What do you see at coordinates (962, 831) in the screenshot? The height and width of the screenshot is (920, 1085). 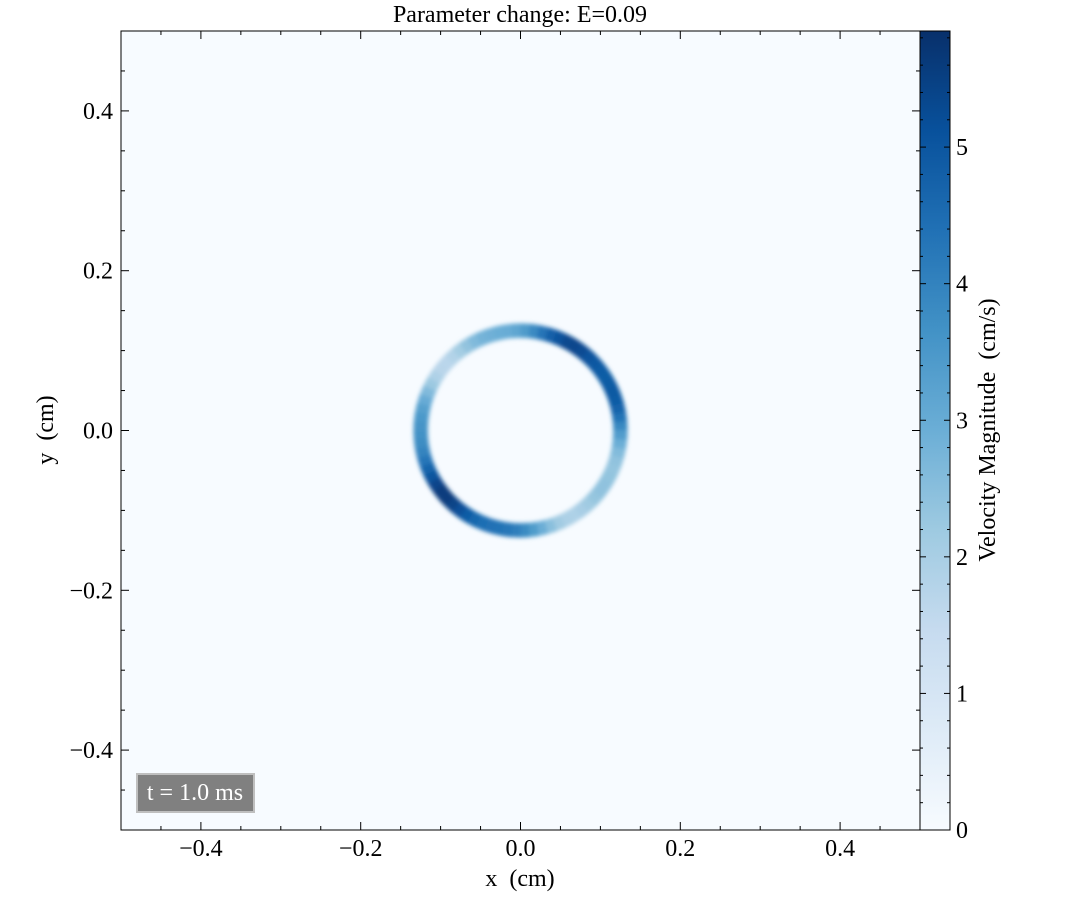 I see `colorbar-tick-label: 0` at bounding box center [962, 831].